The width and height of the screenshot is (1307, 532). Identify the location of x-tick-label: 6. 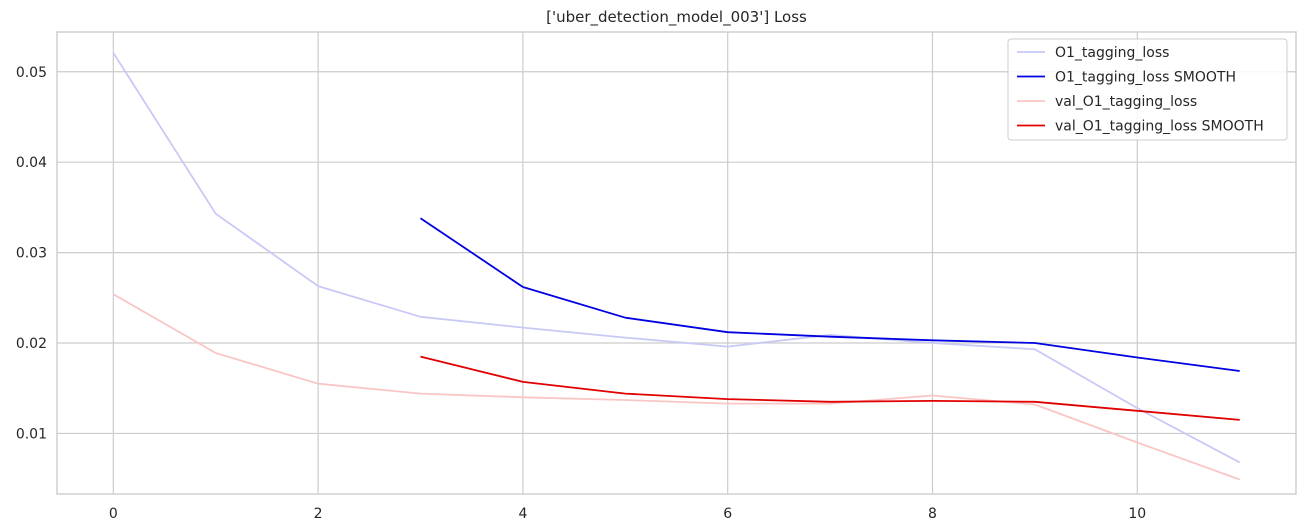
(727, 514).